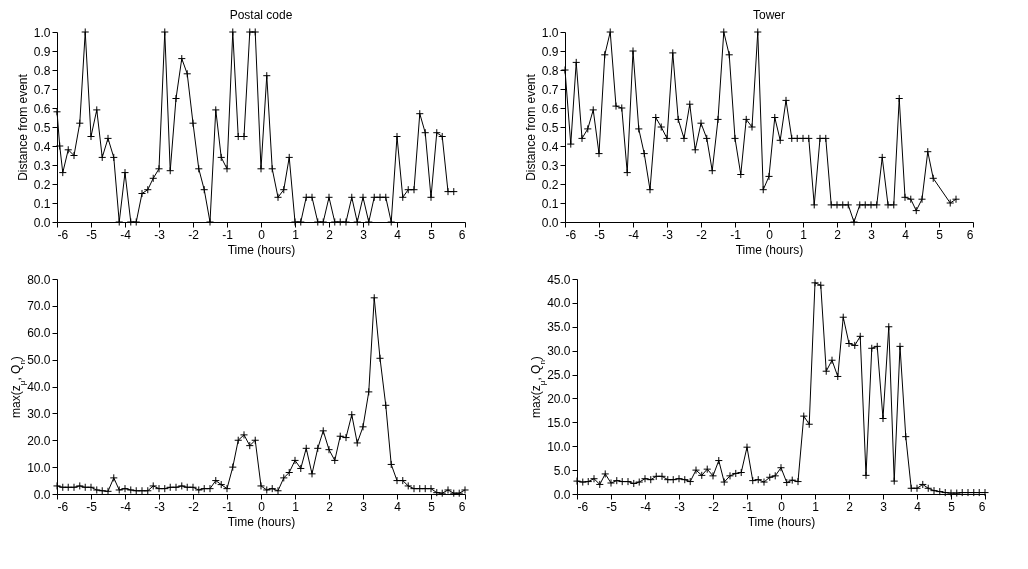 The height and width of the screenshot is (569, 1028). Describe the element at coordinates (562, 470) in the screenshot. I see `y-tick-label: 5.0` at that location.